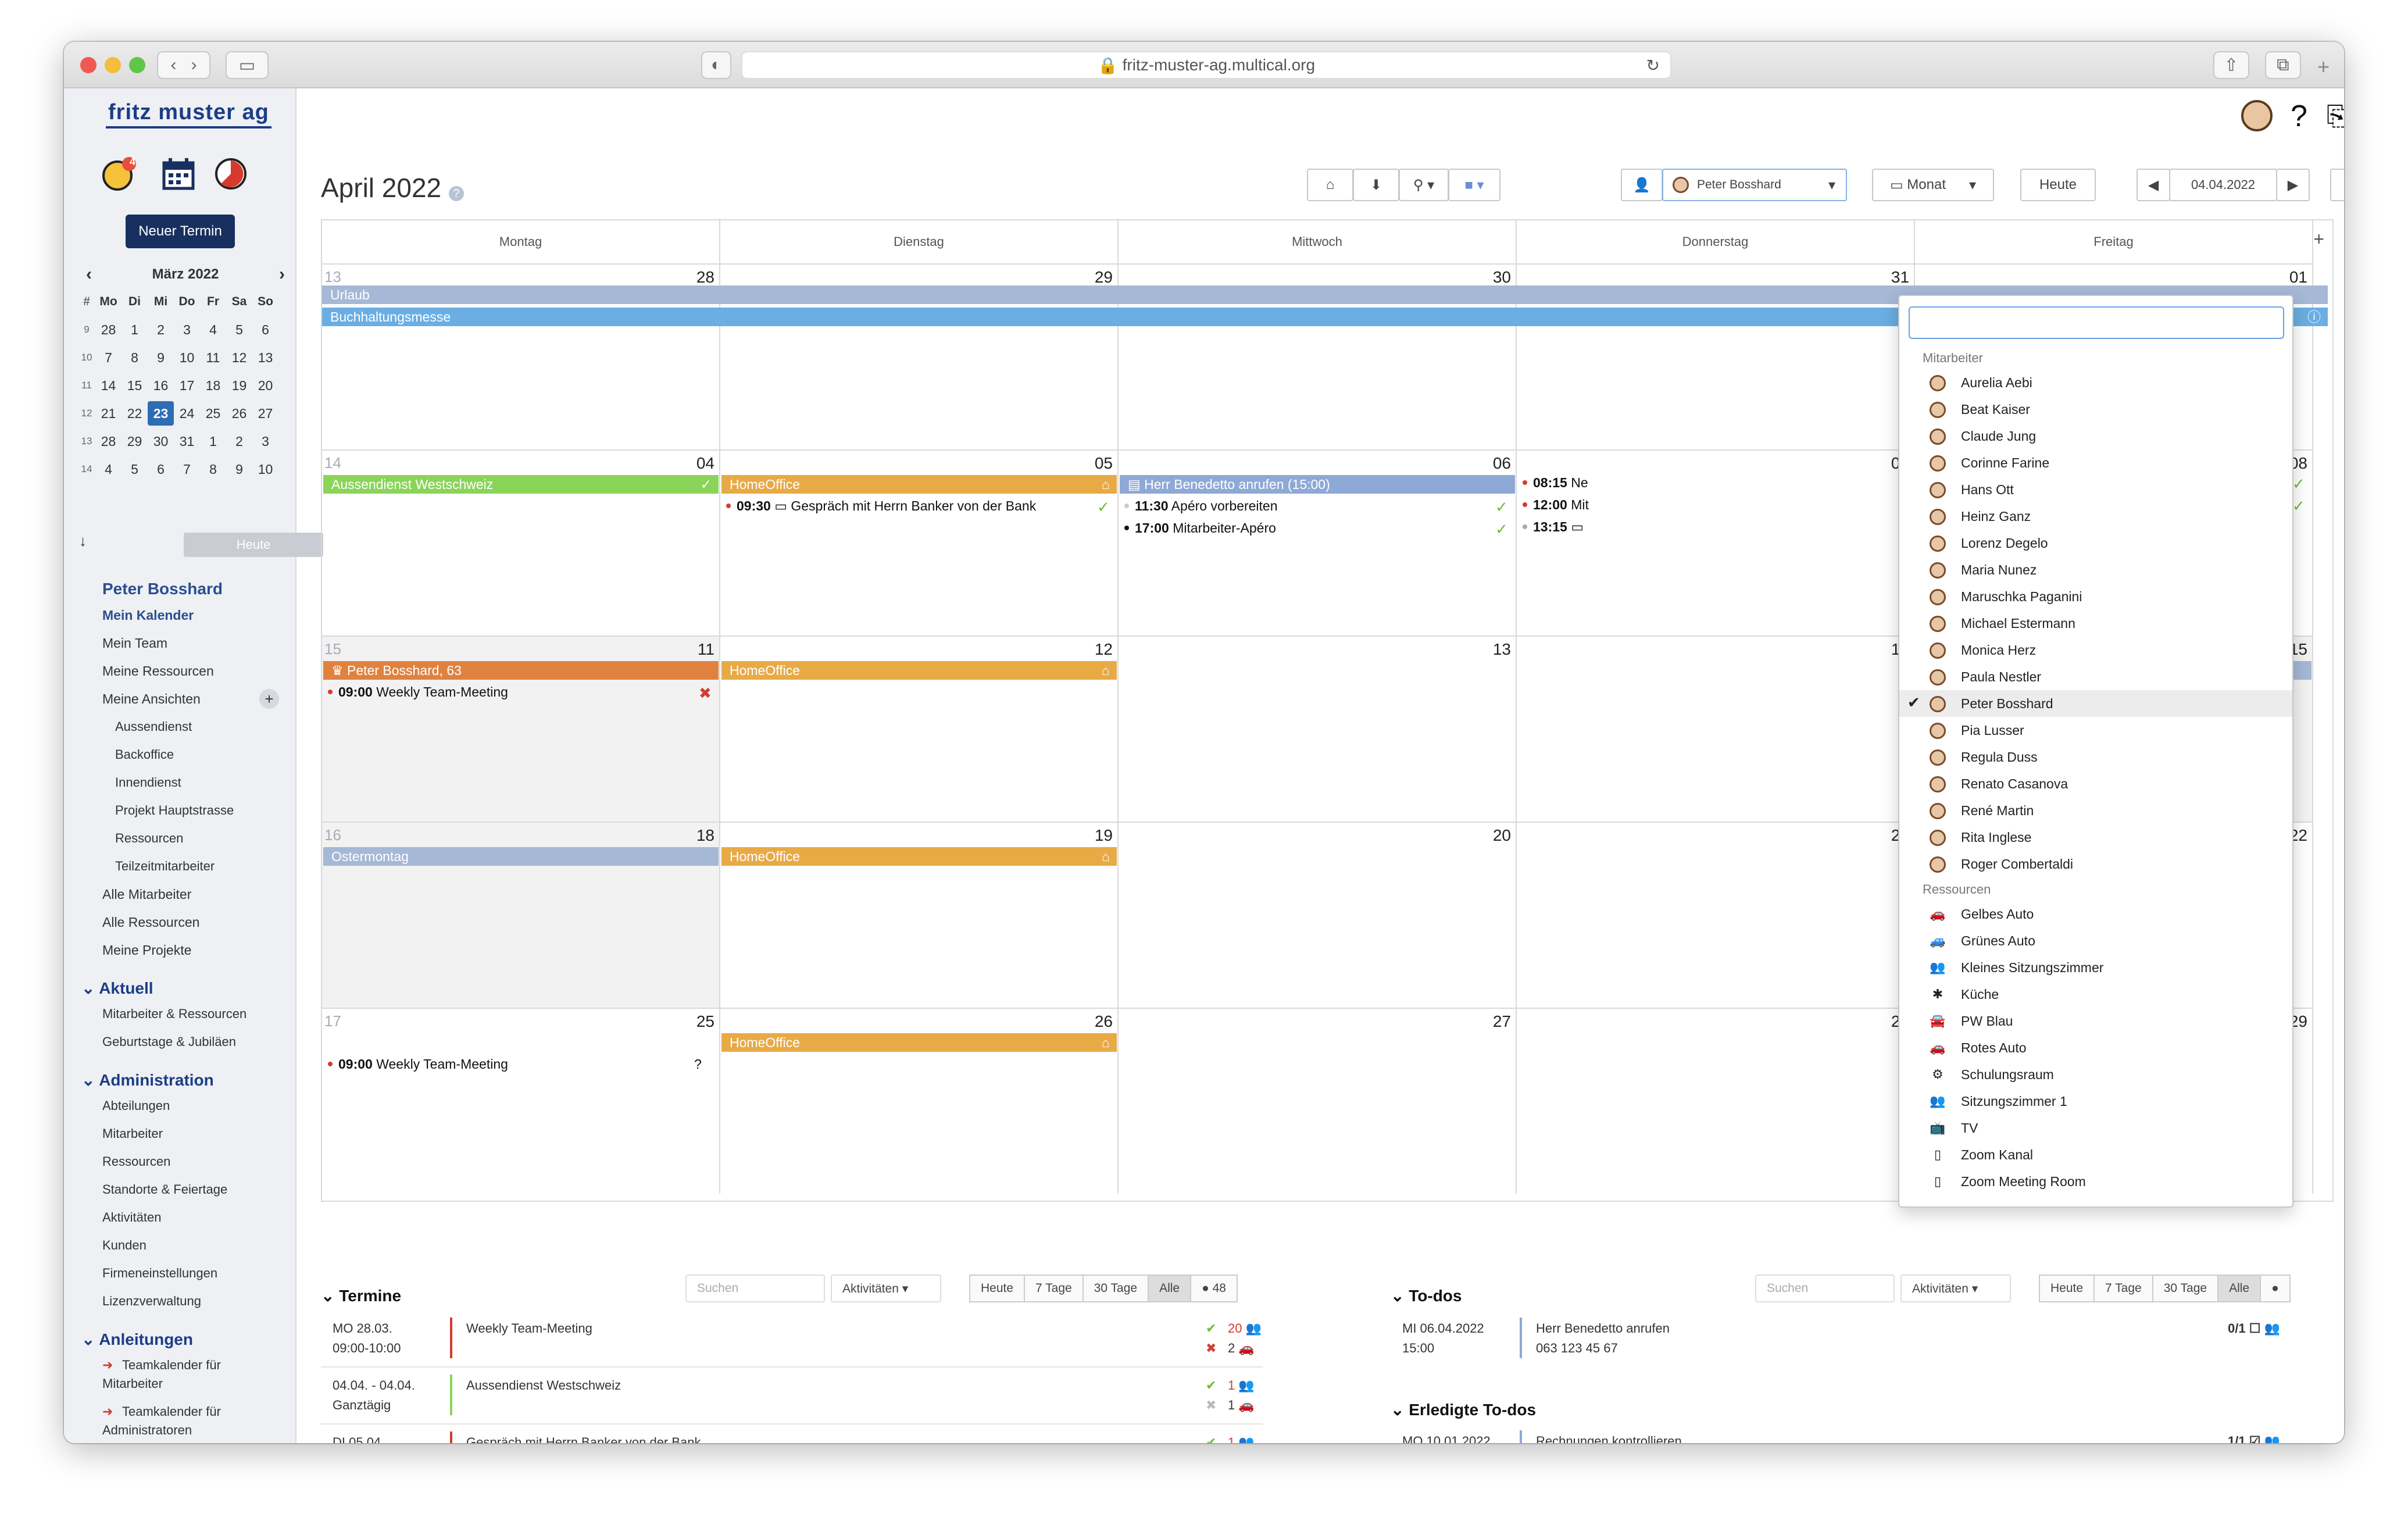  I want to click on zoom-window-button, so click(137, 65).